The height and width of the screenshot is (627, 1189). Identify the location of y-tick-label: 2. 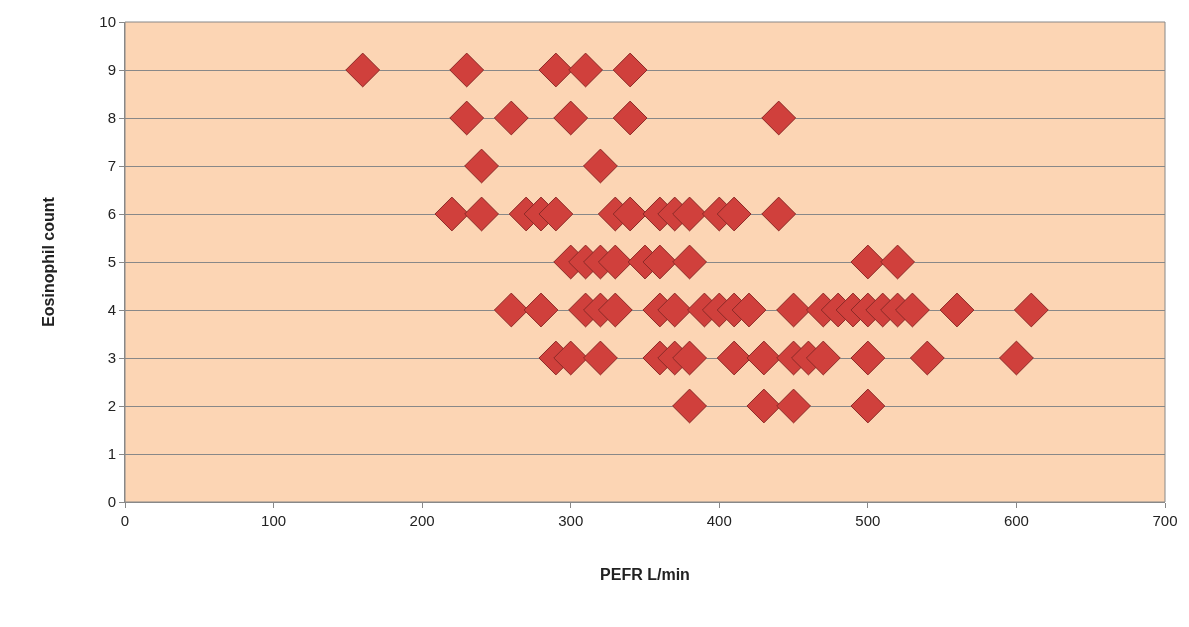
(111, 406).